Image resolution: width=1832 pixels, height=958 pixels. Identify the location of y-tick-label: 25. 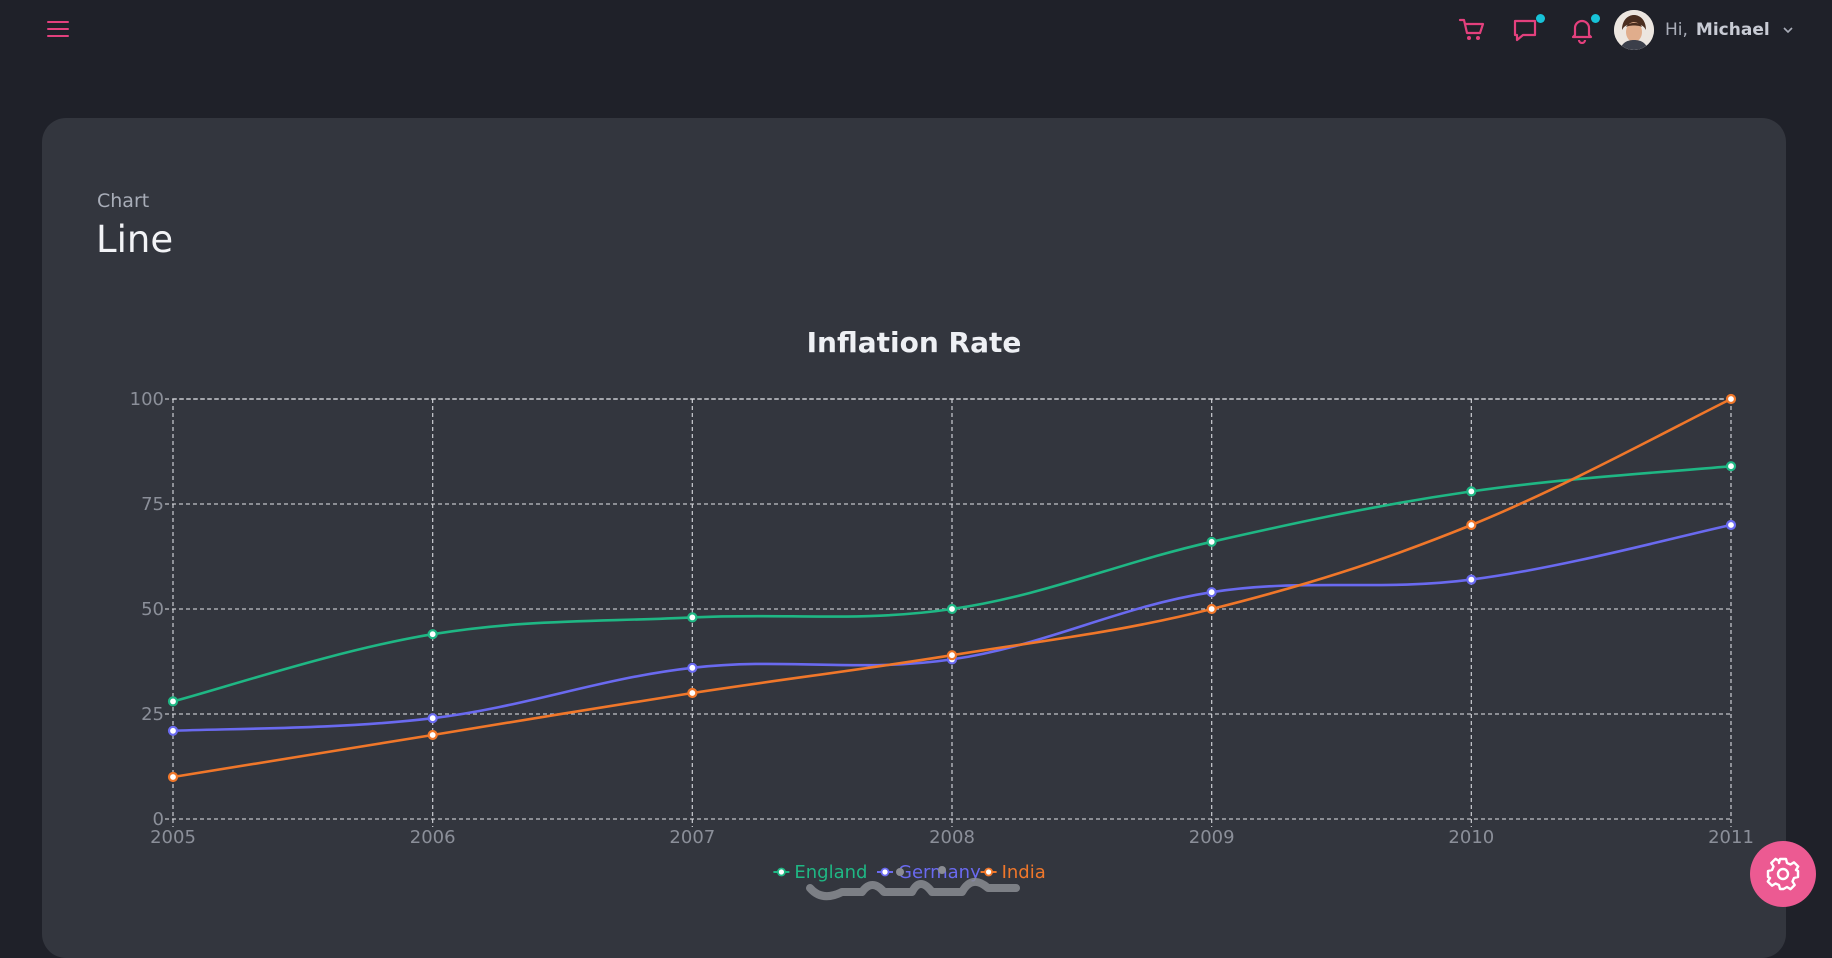
(152, 714).